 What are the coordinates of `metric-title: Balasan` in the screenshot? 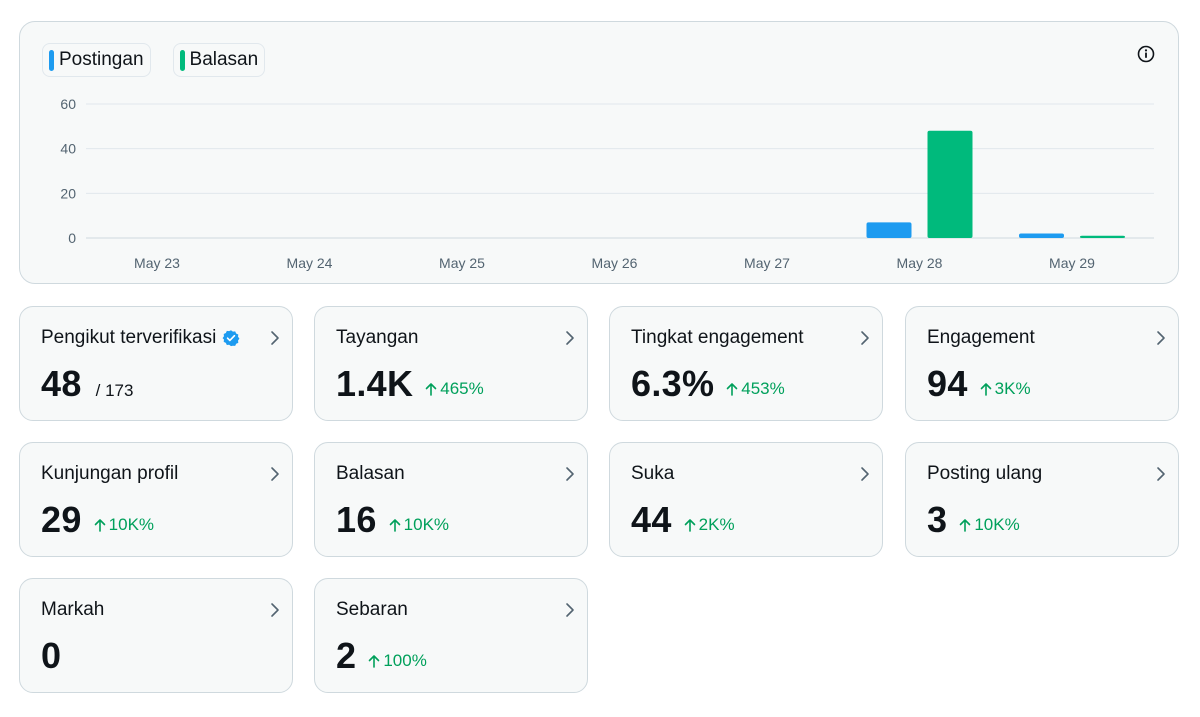 It's located at (370, 474).